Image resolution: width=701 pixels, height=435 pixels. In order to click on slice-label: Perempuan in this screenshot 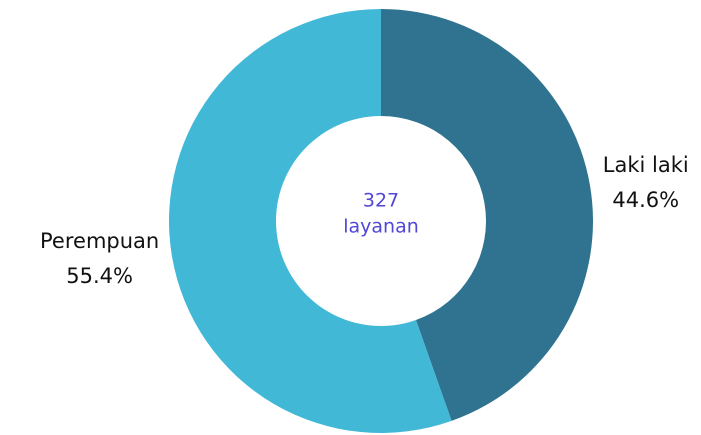, I will do `click(99, 241)`.